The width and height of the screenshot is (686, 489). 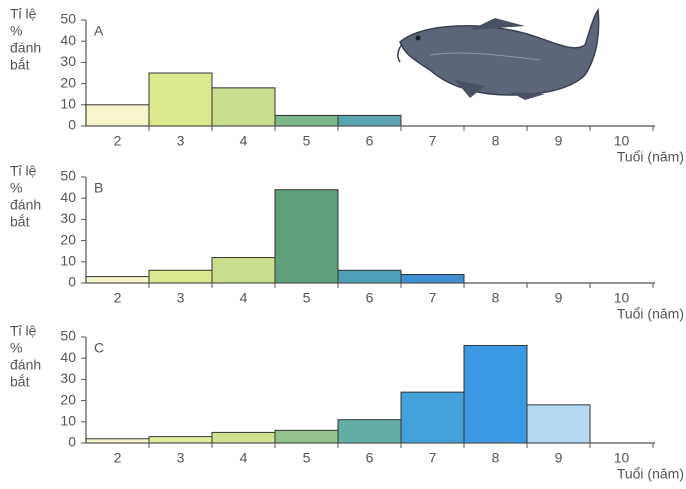 I want to click on fish-illustration, so click(x=498, y=53).